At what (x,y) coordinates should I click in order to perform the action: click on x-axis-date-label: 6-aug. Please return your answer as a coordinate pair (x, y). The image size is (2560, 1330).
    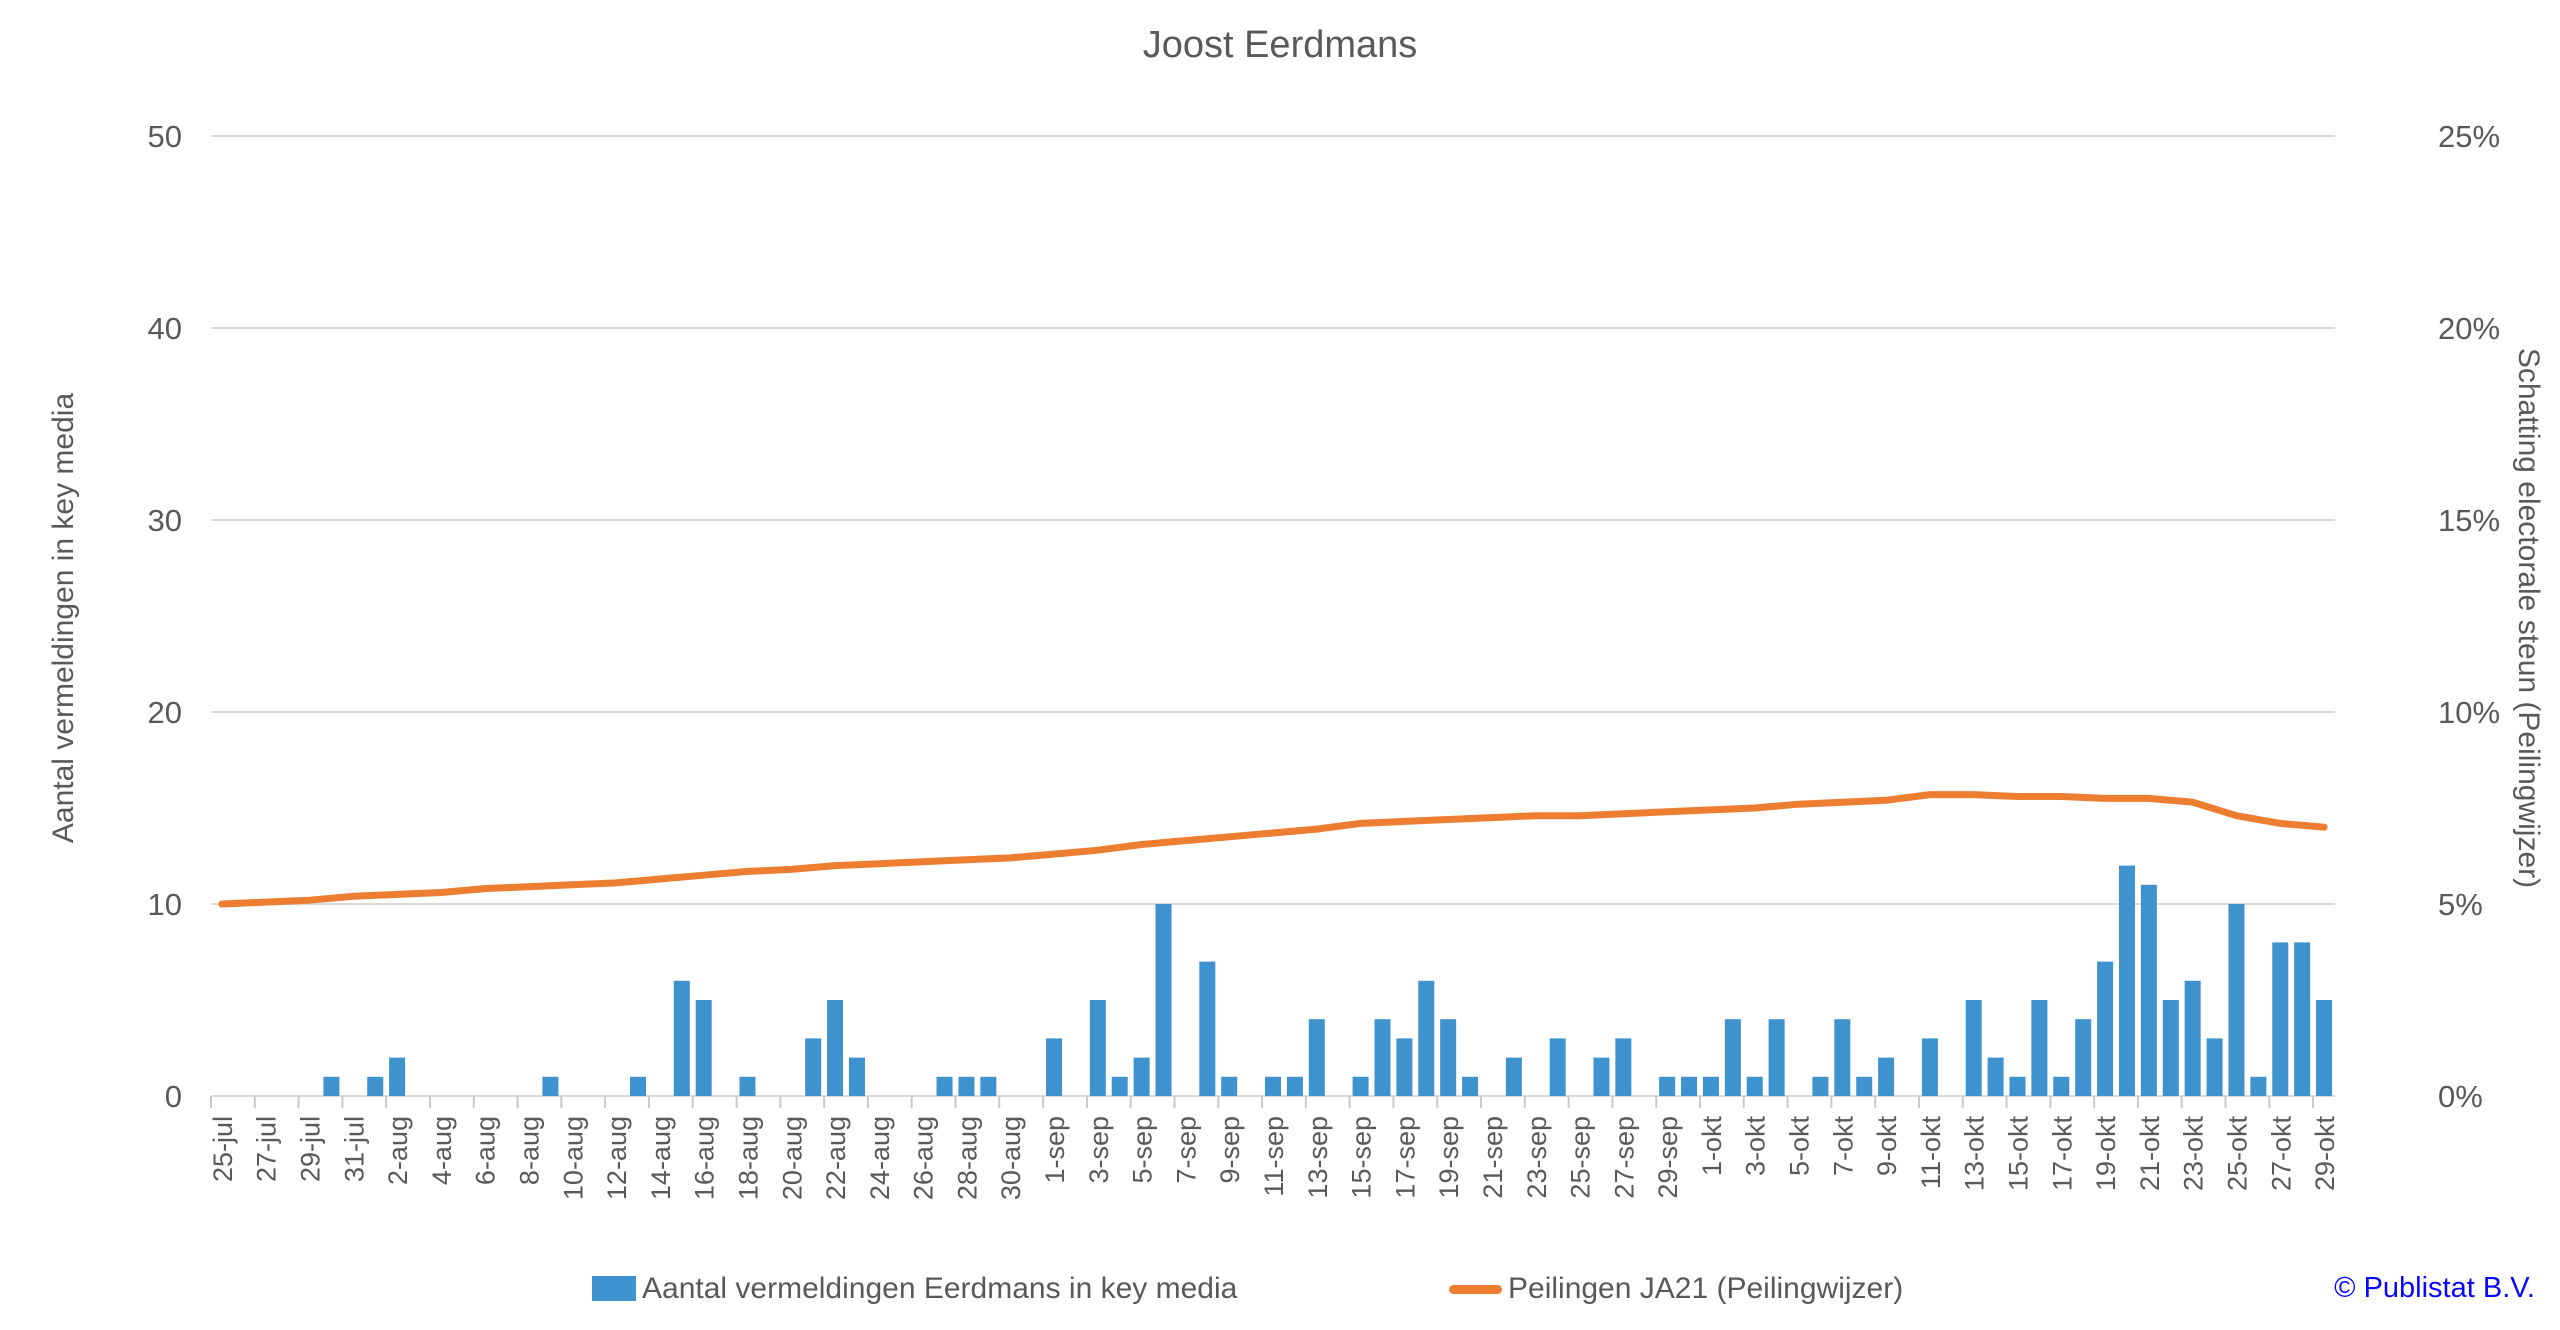
    Looking at the image, I should click on (486, 1150).